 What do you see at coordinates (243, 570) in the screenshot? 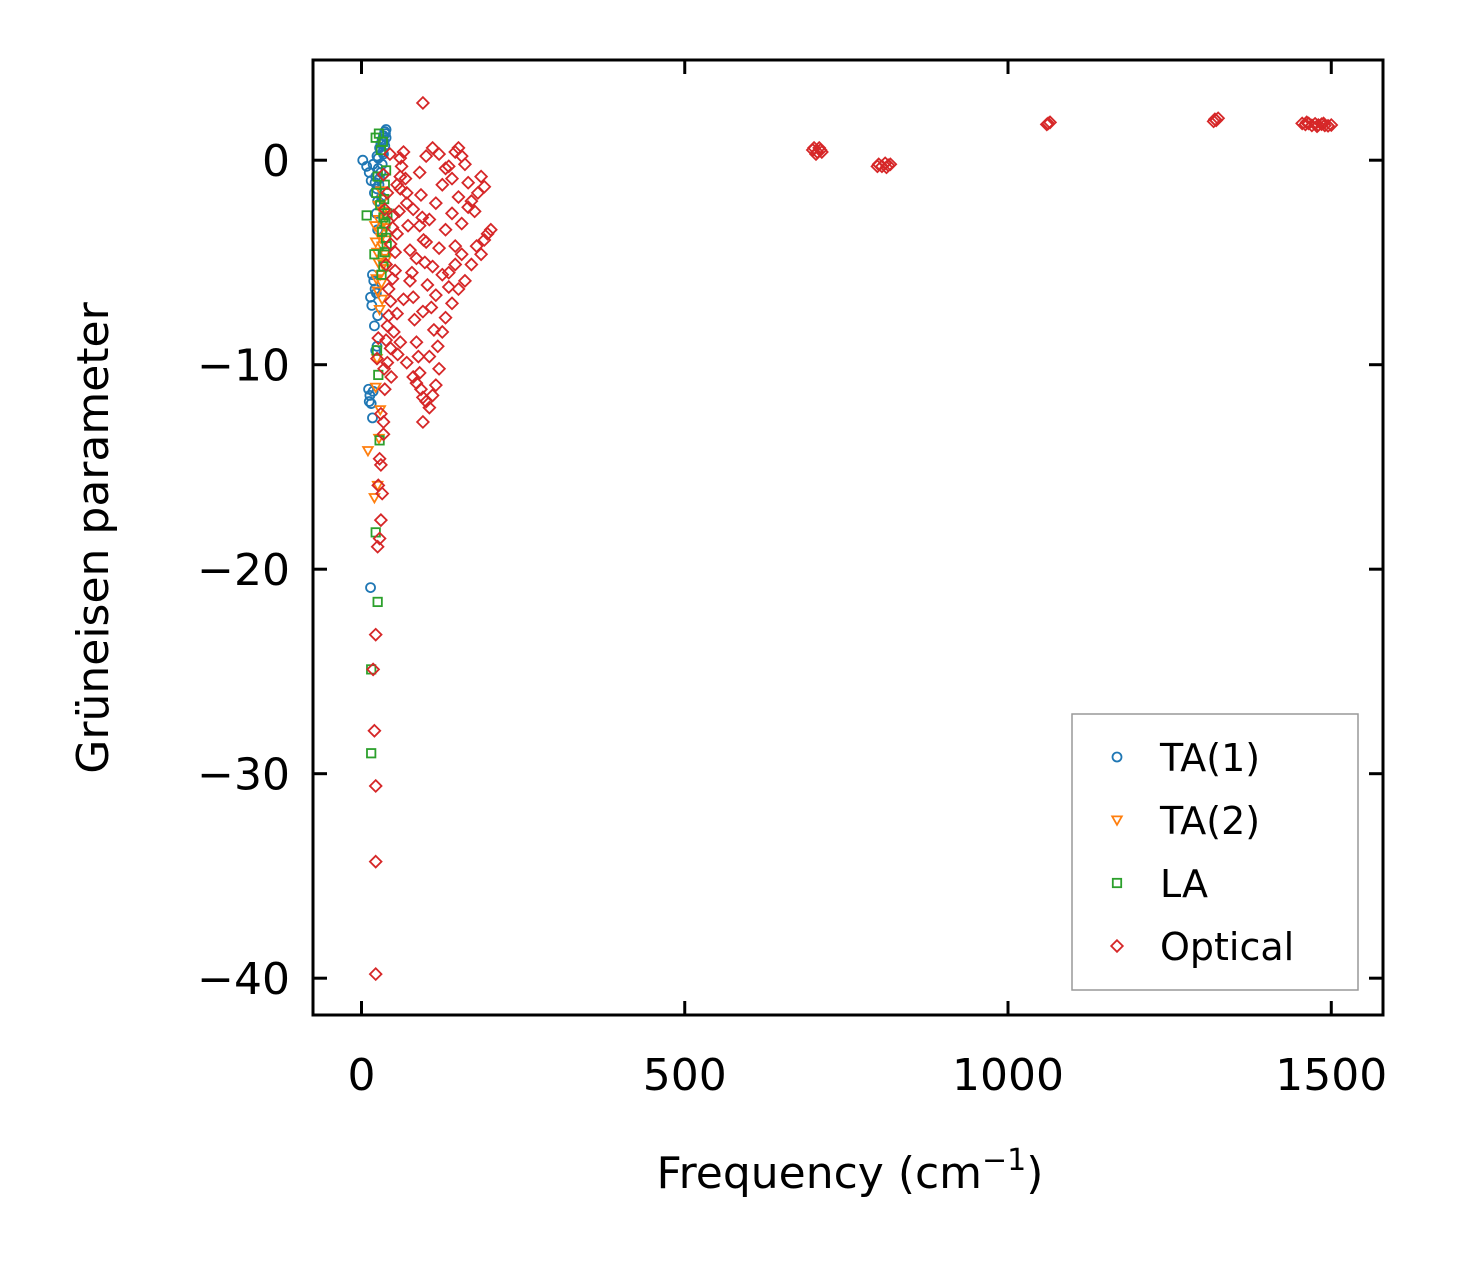
I see `y-tick-label: −20` at bounding box center [243, 570].